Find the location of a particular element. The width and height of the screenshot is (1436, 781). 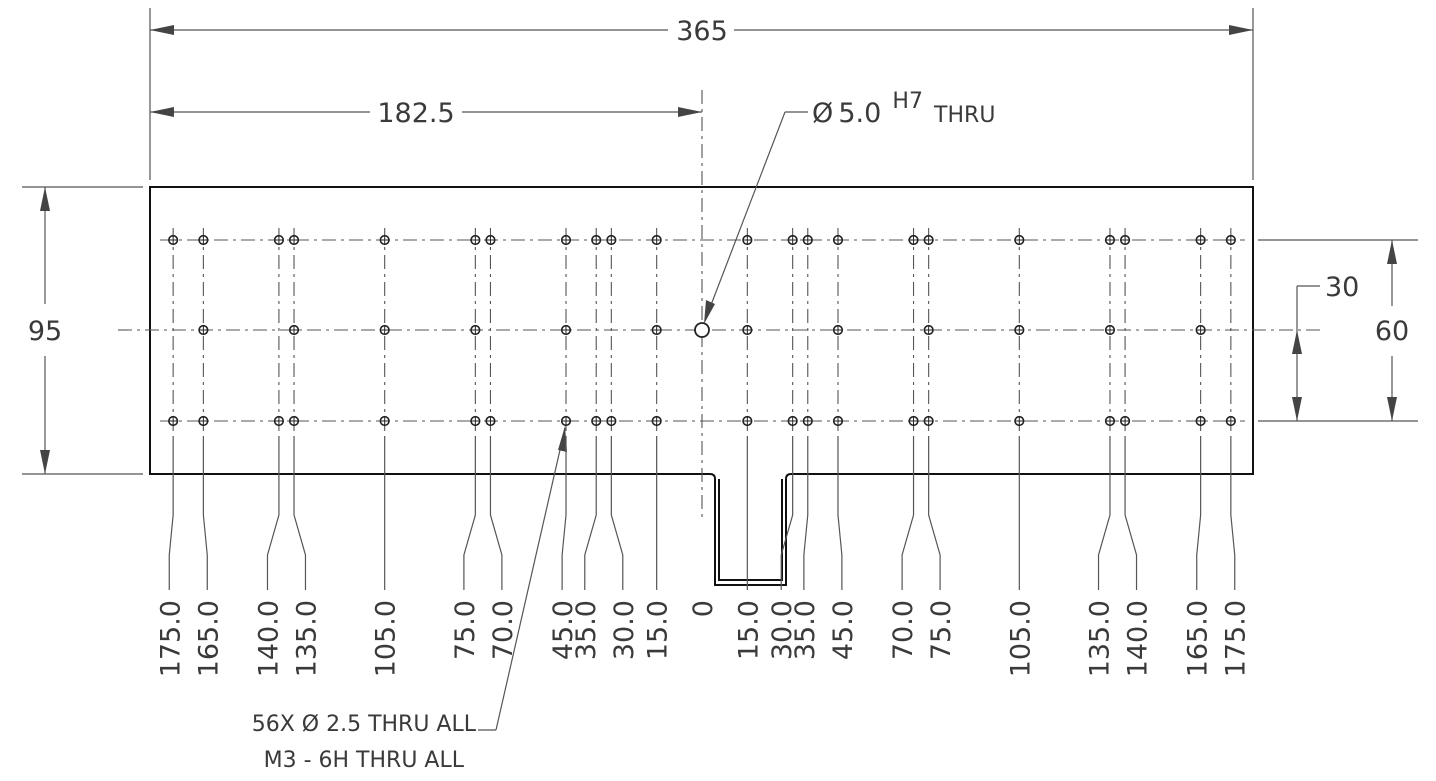

center-hole-callout: Ø 5.0 H7 THRU is located at coordinates (903, 109).